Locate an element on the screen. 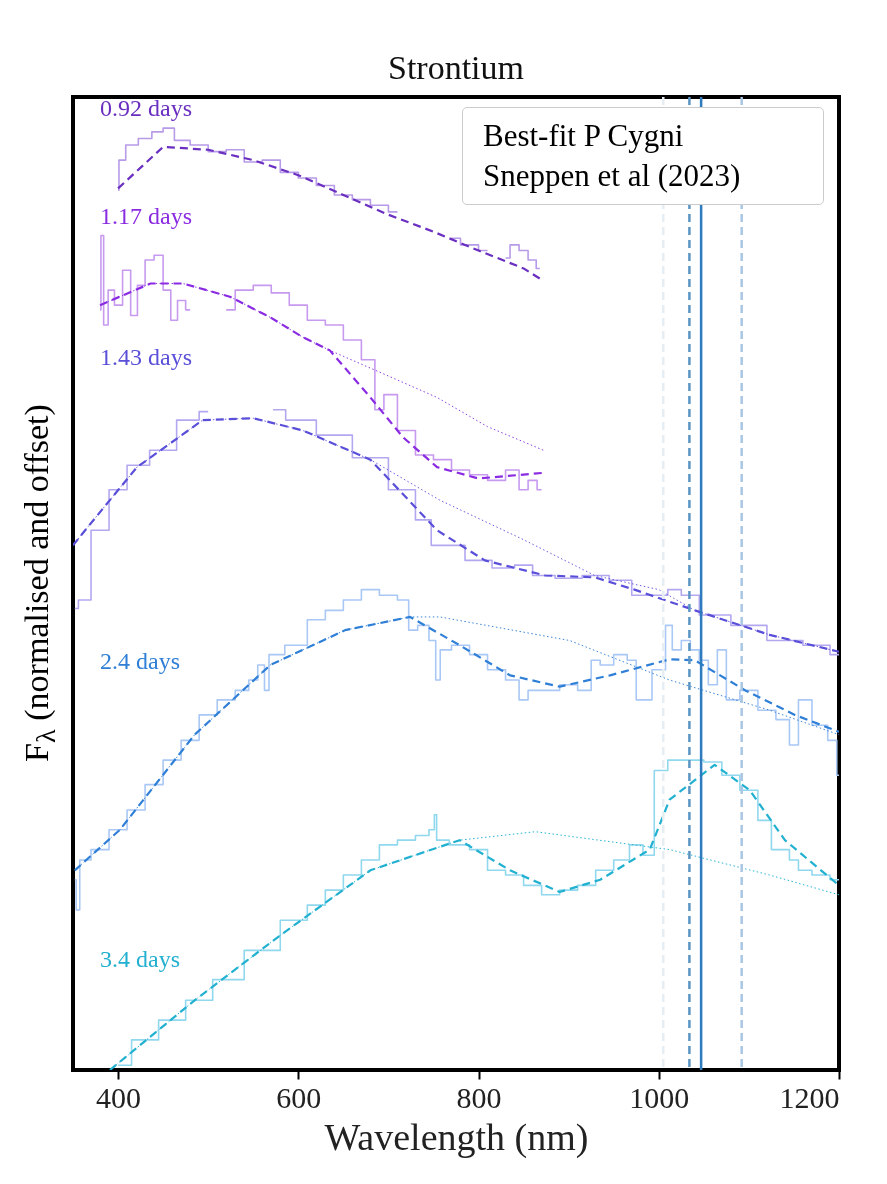  text: 1.17 days is located at coordinates (146, 216).